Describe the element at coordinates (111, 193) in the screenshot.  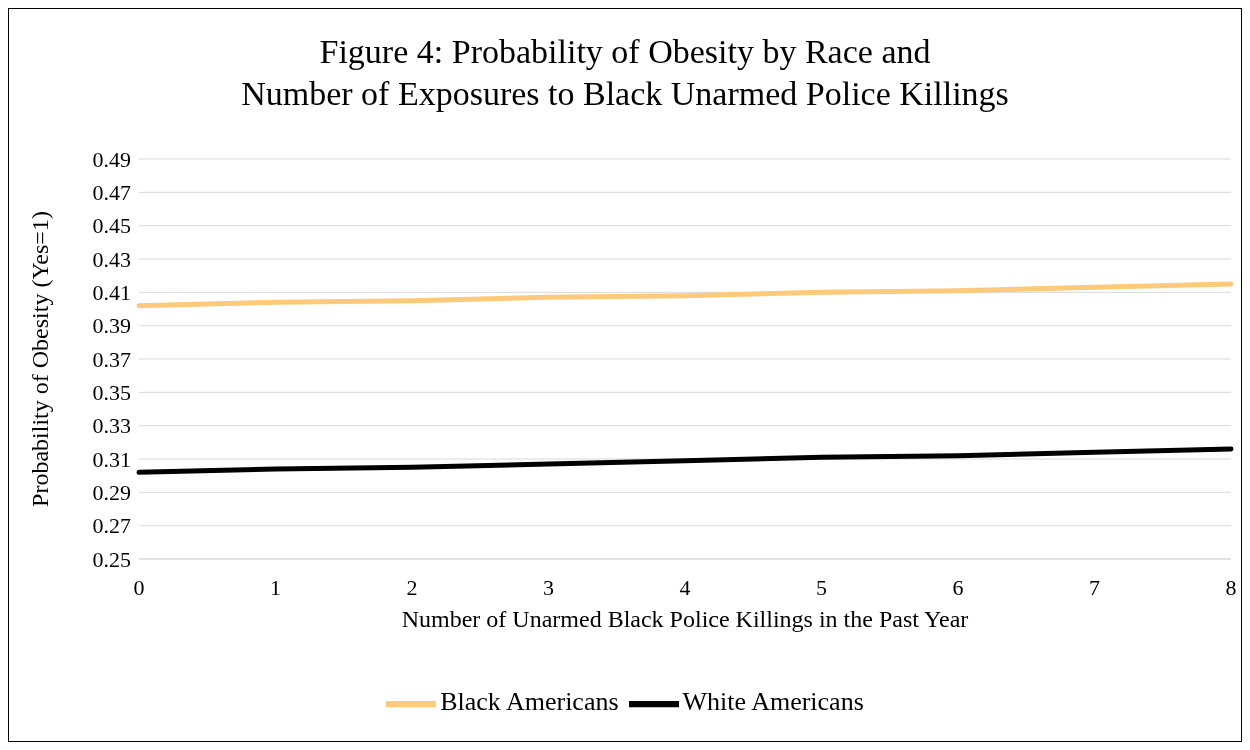
I see `y-tick-label: 0.47` at that location.